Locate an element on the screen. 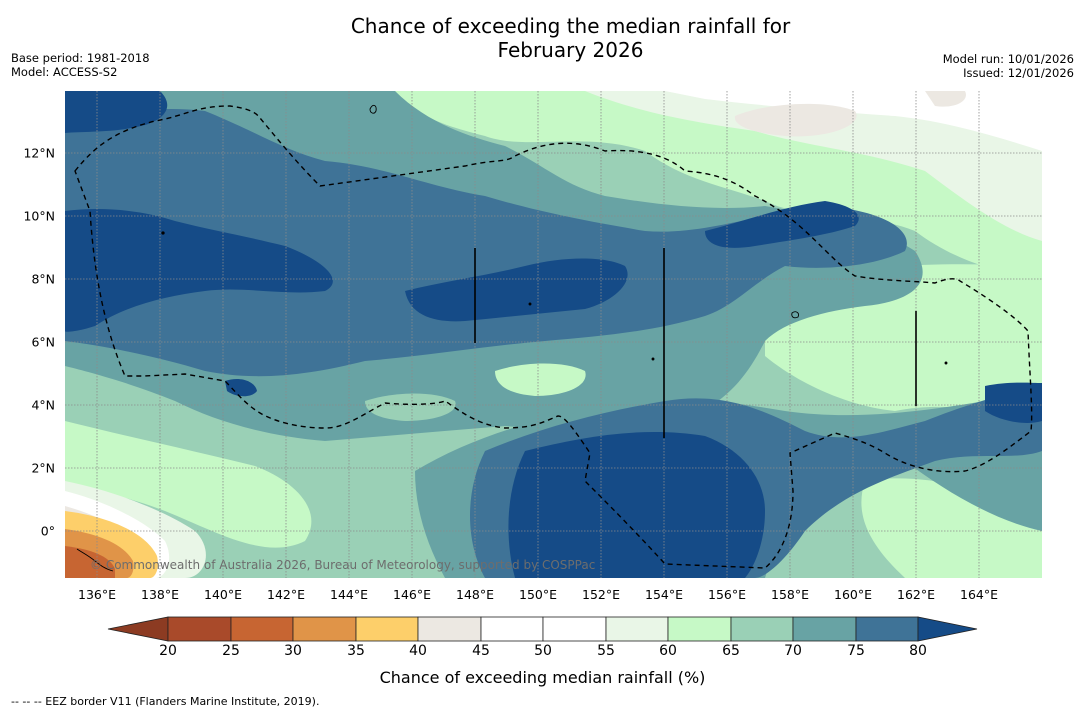 This screenshot has width=1085, height=713. y-tick-label: 4°N is located at coordinates (43, 405).